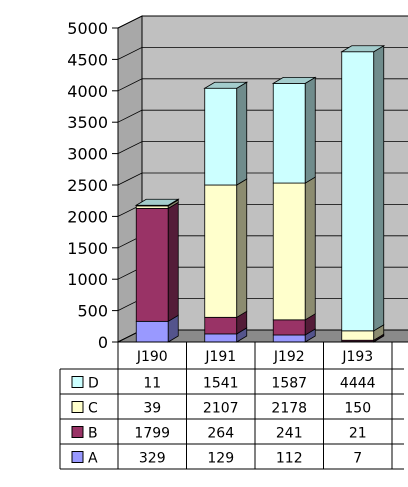  Describe the element at coordinates (87, 91) in the screenshot. I see `y-tick-label: 4000` at that location.